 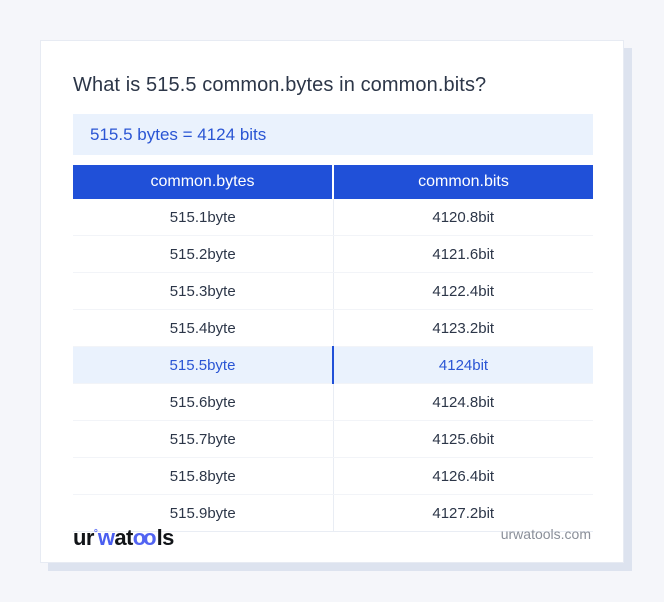 What do you see at coordinates (333, 134) in the screenshot?
I see `result-banner: 515.5 bytes = 4124 bits` at bounding box center [333, 134].